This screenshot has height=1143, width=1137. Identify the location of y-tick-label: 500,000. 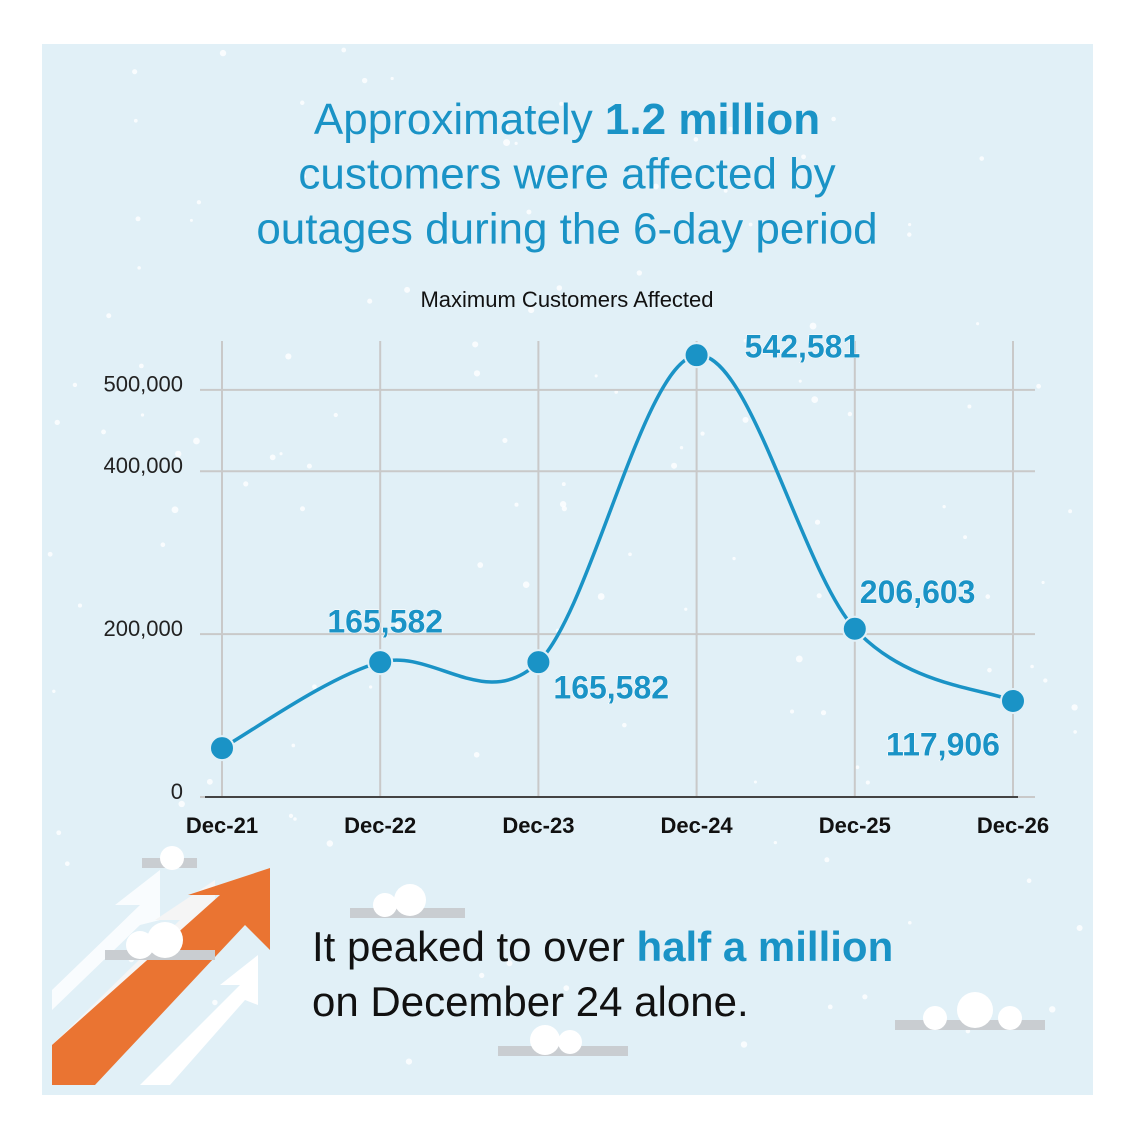
(143, 384).